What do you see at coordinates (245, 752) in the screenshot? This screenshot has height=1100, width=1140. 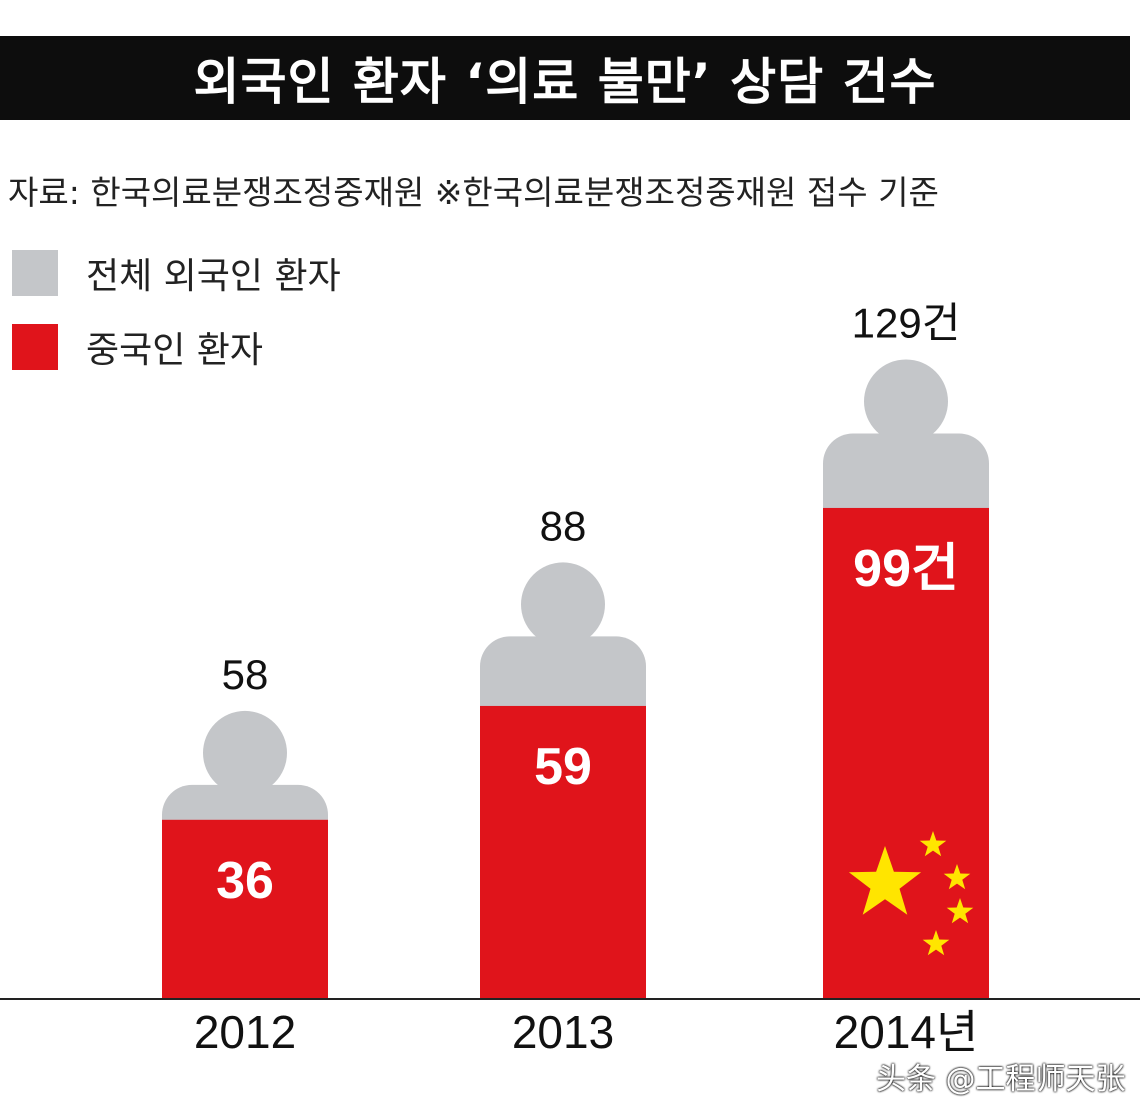 I see `person-head-2012` at bounding box center [245, 752].